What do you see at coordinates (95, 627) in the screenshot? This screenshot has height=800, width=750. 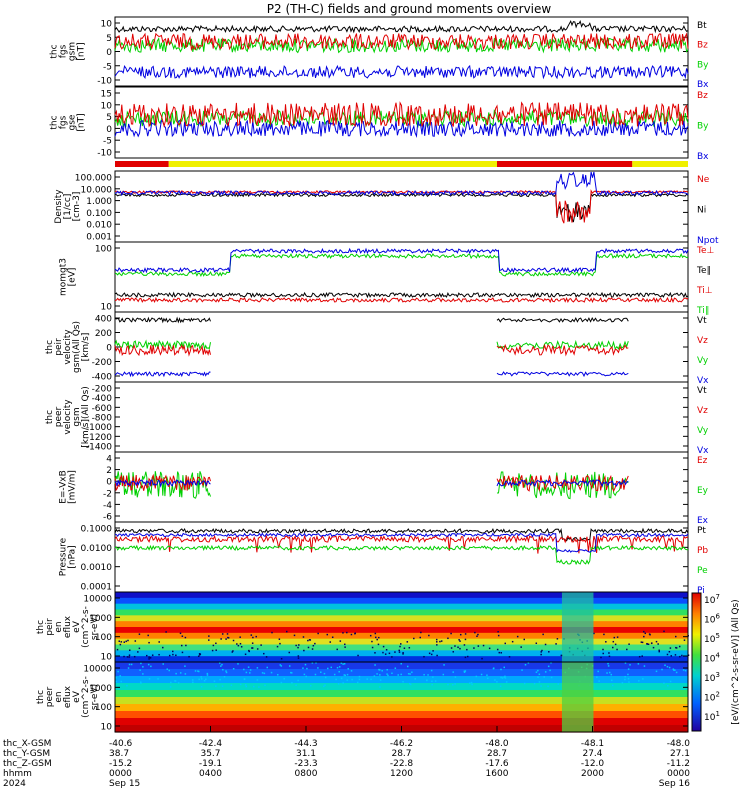 I see `y-axis-label-line: sr-eV)` at bounding box center [95, 627].